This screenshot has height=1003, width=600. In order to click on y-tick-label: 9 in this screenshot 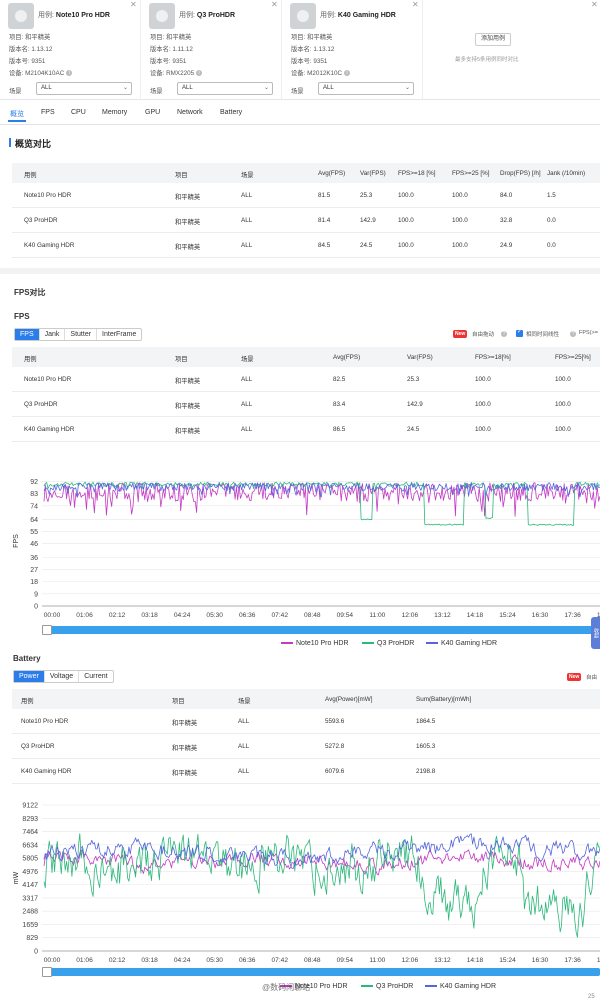, I will do `click(36, 594)`.